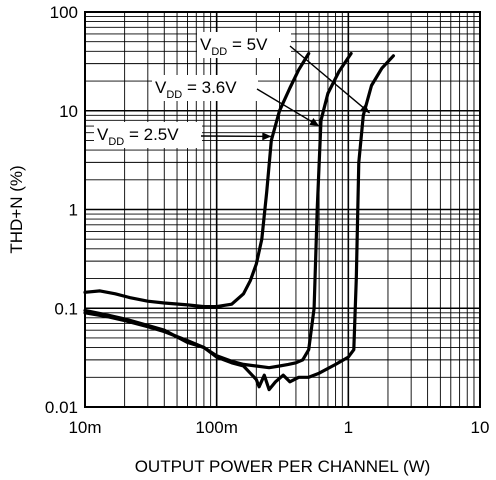 Image resolution: width=496 pixels, height=480 pixels. I want to click on y-axis-label: THD+N (%), so click(16, 209).